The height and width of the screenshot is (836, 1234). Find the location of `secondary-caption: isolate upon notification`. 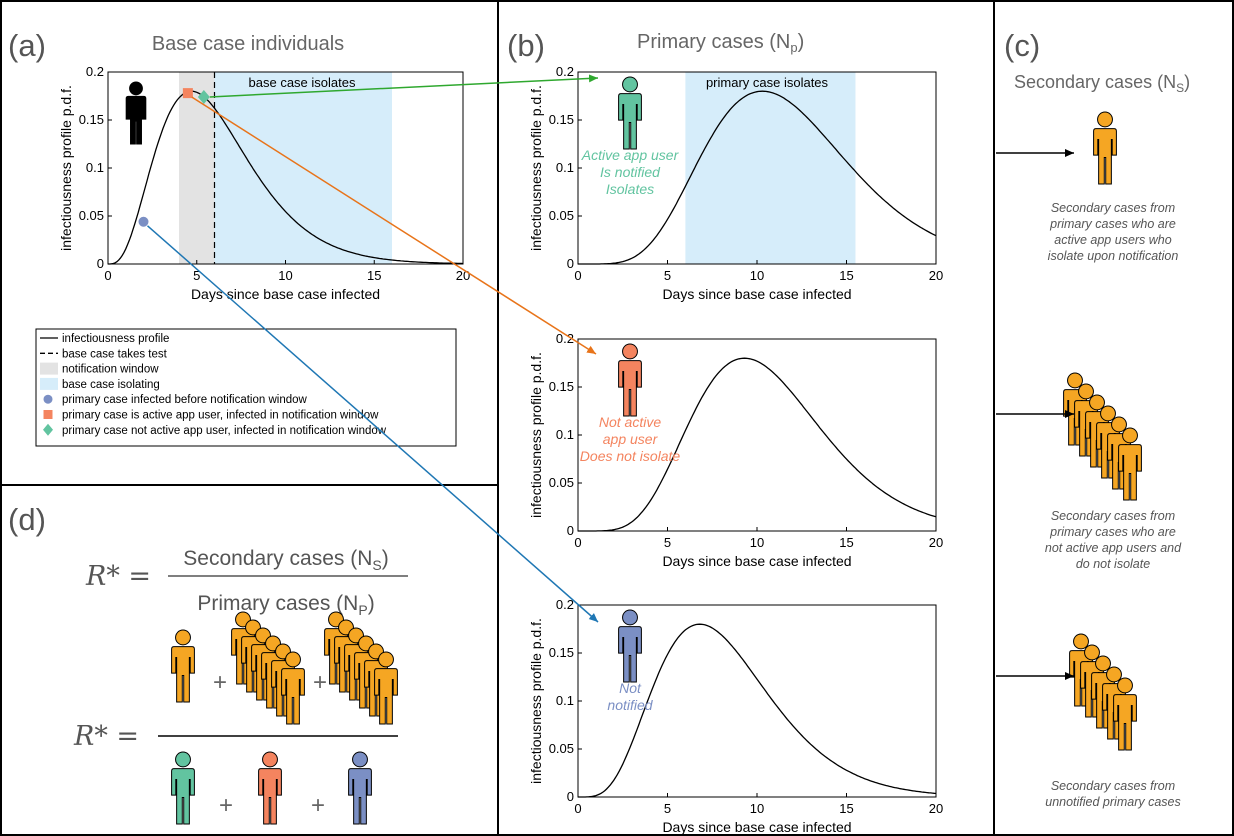

secondary-caption: isolate upon notification is located at coordinates (1113, 256).